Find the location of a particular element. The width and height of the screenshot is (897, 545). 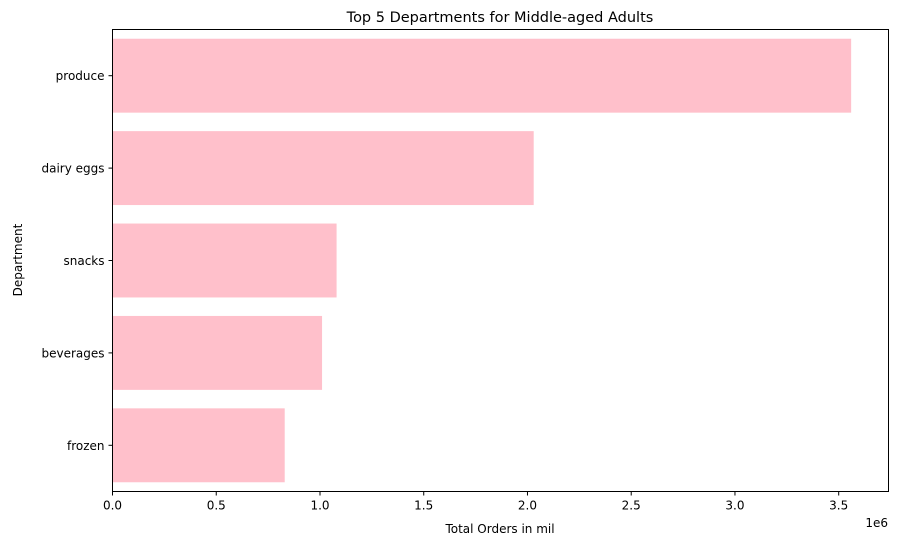

x-offset-label: 1e6 is located at coordinates (876, 523).